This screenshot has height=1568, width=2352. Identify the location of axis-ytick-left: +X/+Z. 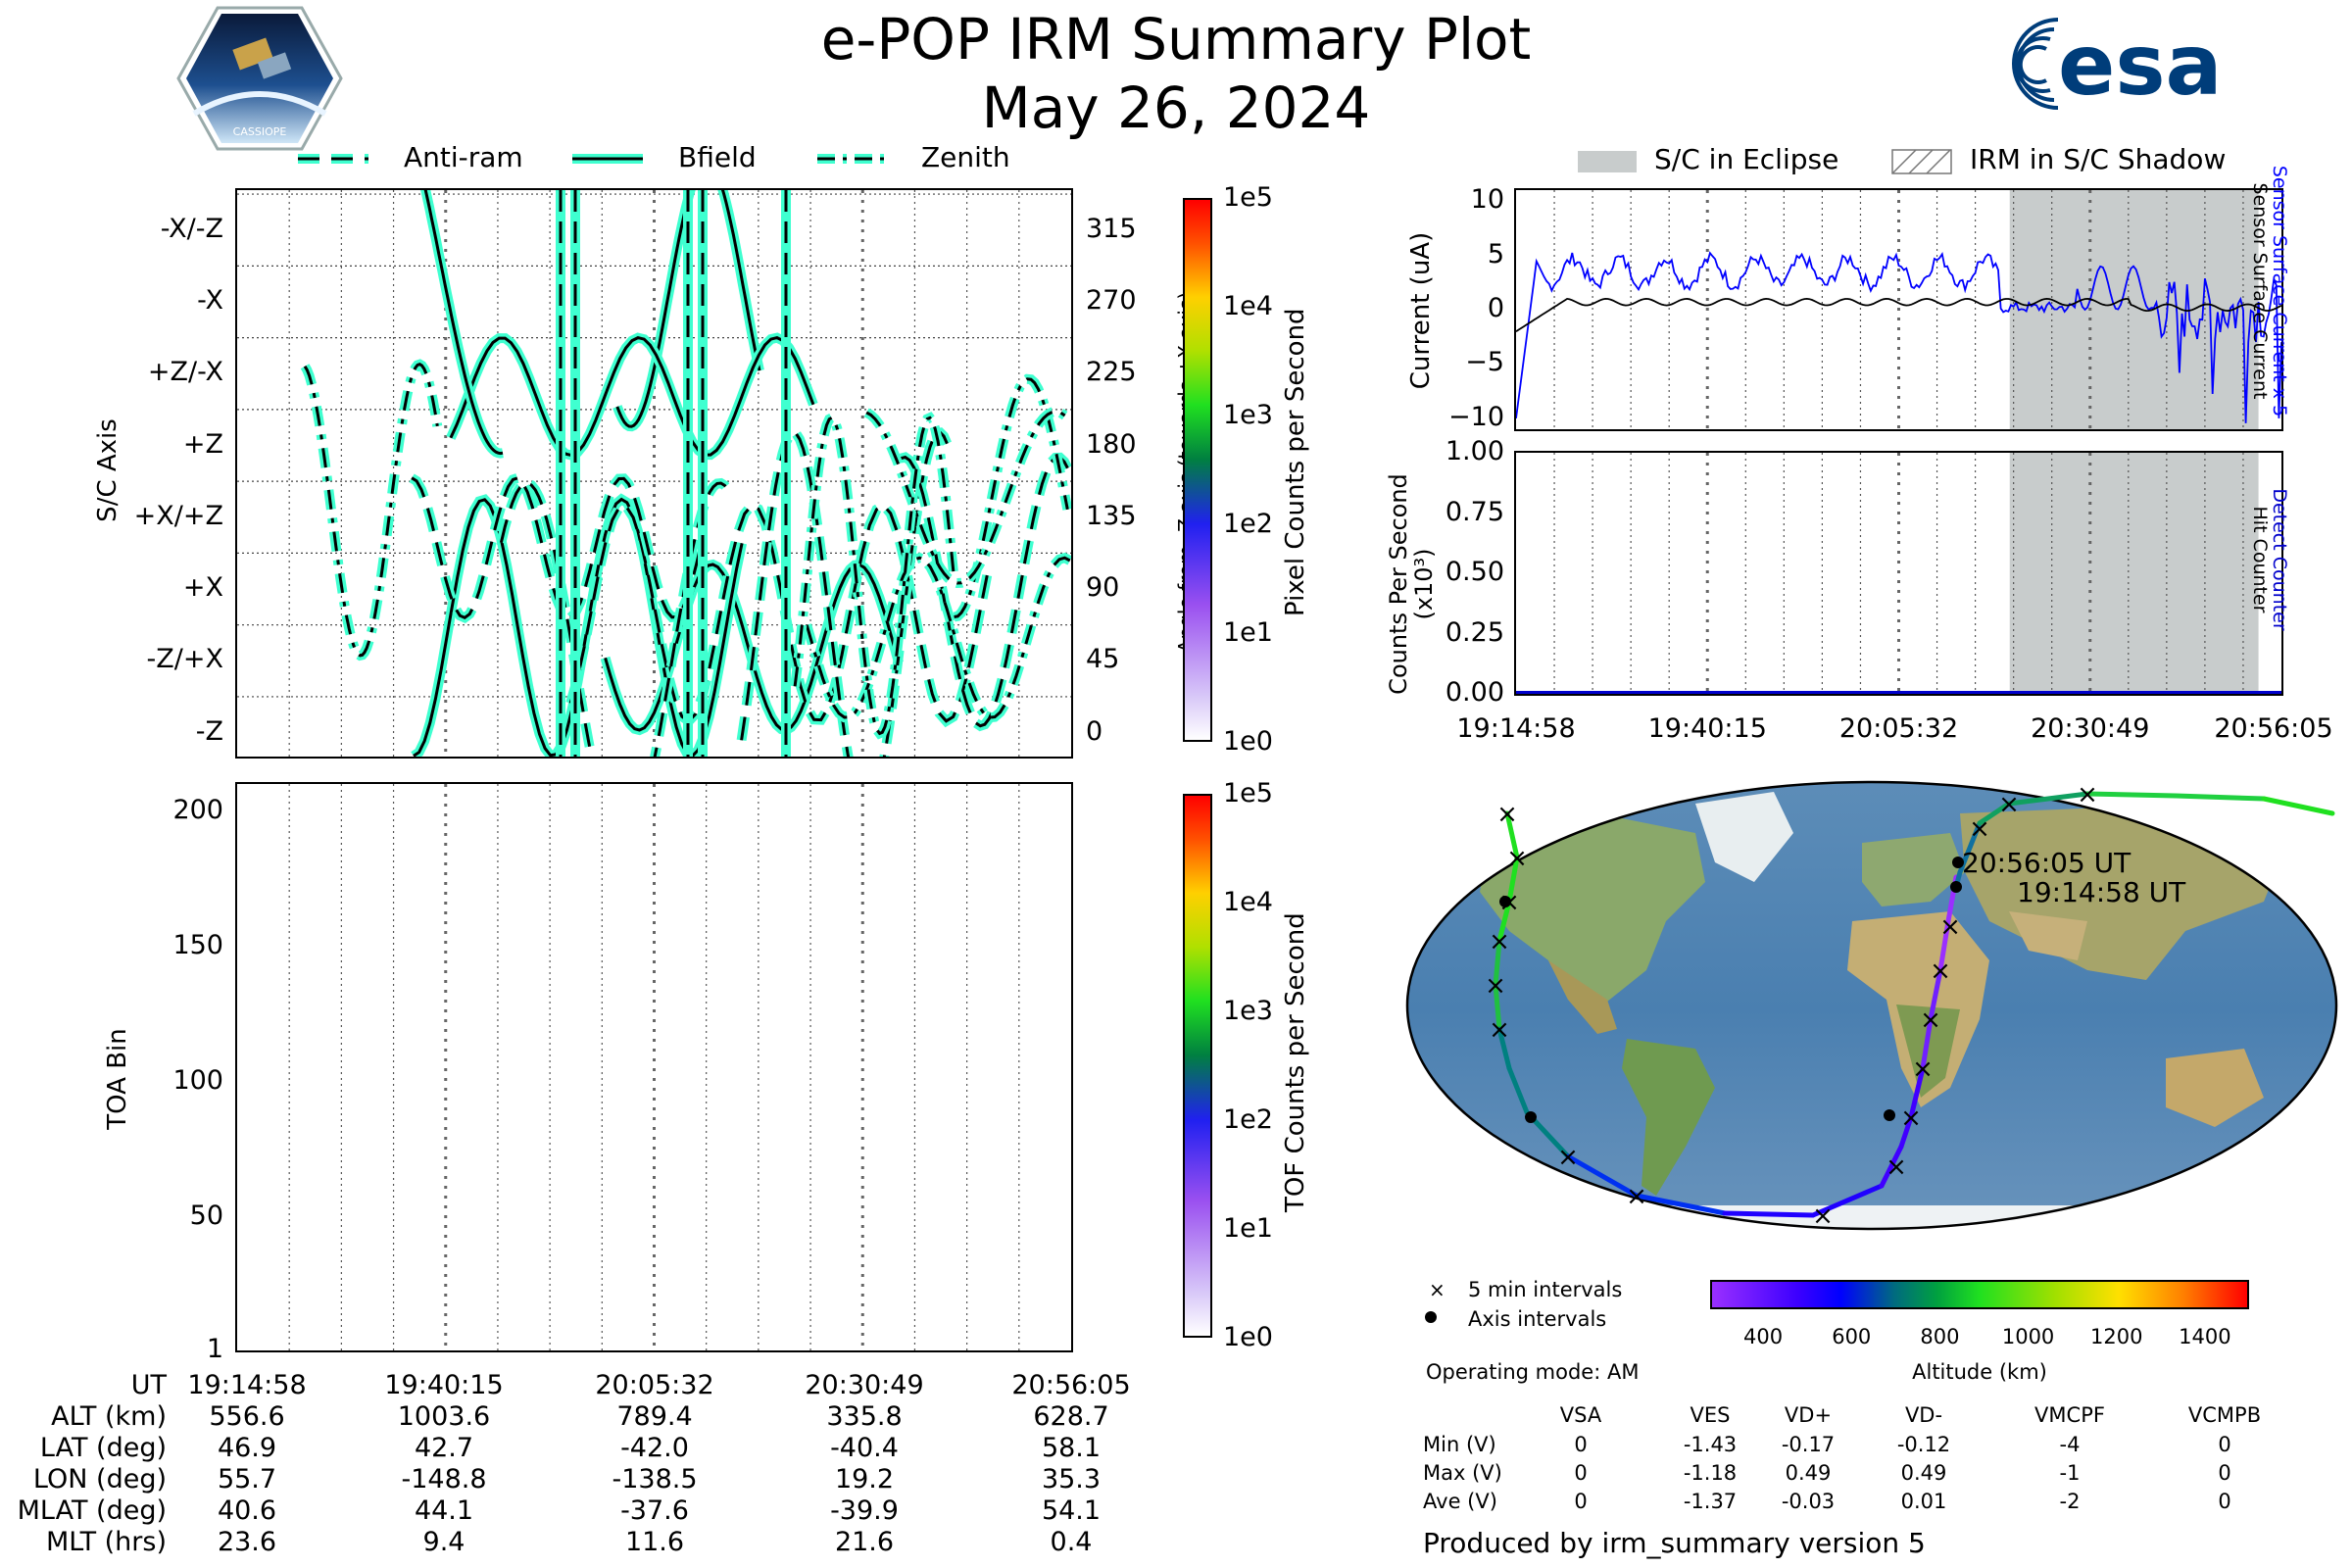
(178, 515).